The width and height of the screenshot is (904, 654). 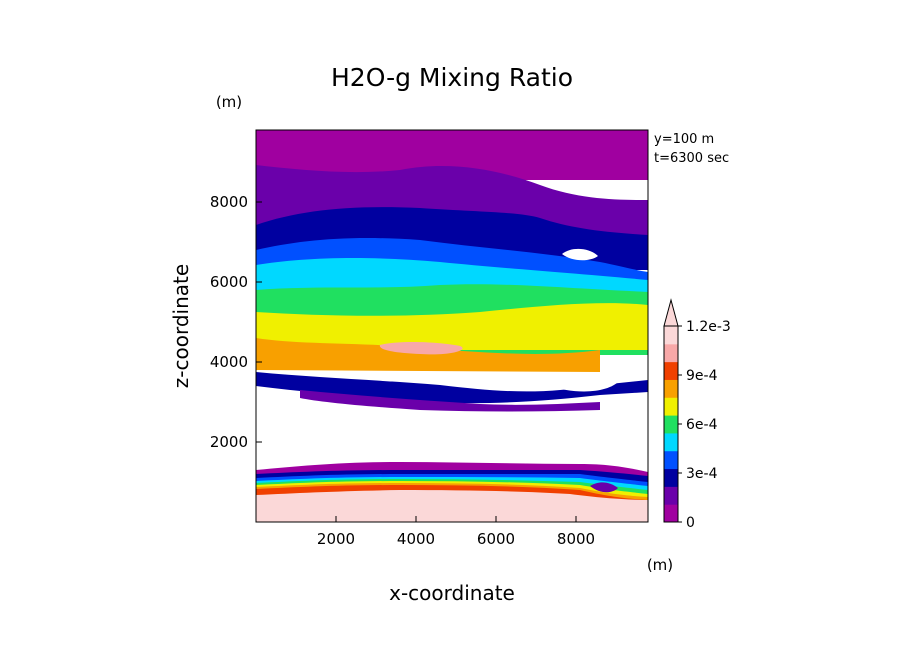 What do you see at coordinates (421, 348) in the screenshot?
I see `contour-patch-pink` at bounding box center [421, 348].